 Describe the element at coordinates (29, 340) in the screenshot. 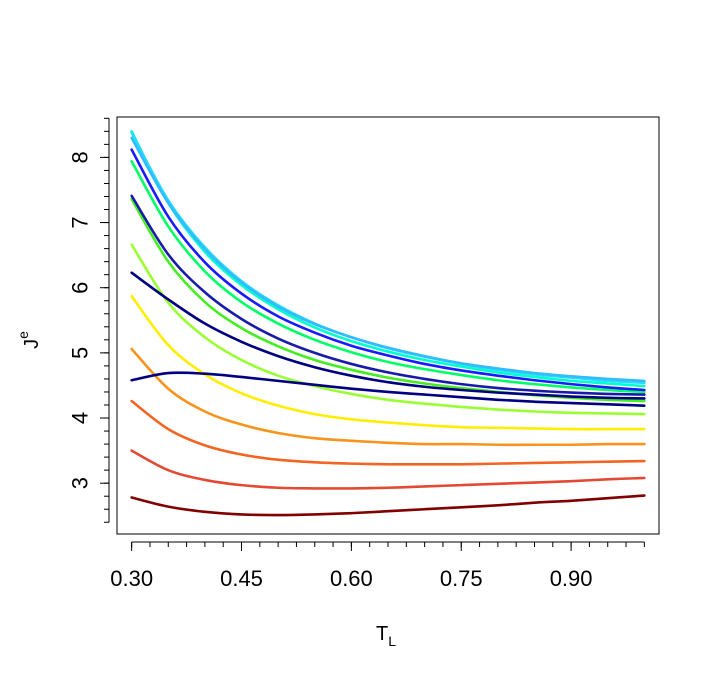

I see `y-axis-title: Je` at that location.